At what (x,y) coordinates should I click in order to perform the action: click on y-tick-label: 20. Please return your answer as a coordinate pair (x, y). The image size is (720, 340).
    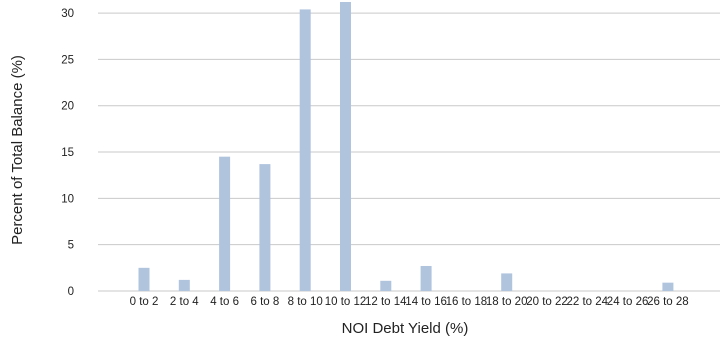
    Looking at the image, I should click on (67, 107).